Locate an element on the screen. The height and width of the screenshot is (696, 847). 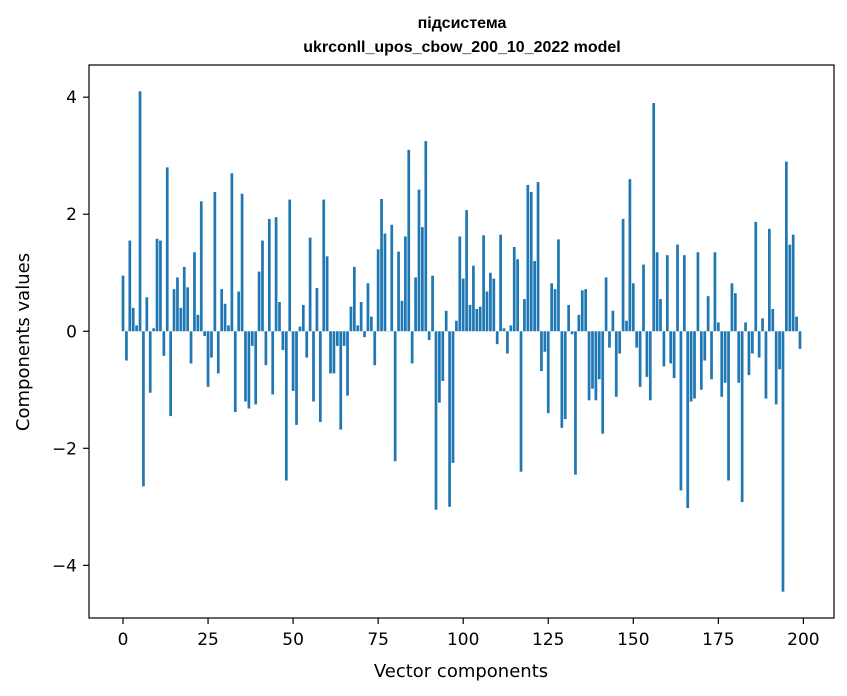
y-tick-label: −4 is located at coordinates (64, 566).